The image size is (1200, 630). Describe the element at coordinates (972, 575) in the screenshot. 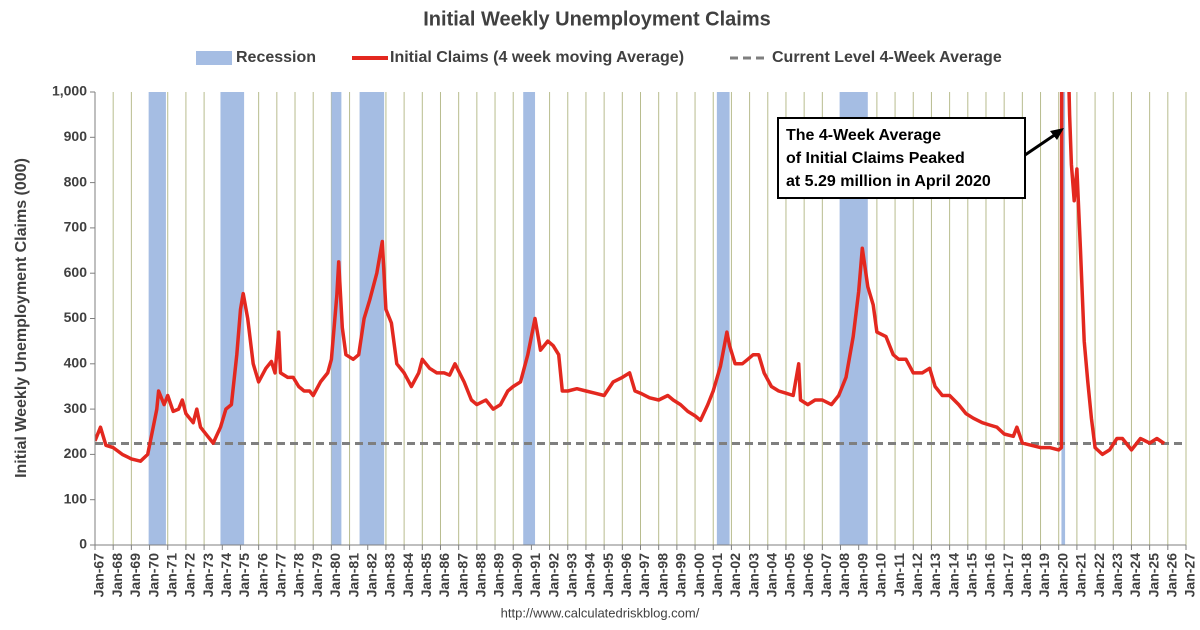

I see `x-tick-label: Jan-15` at that location.